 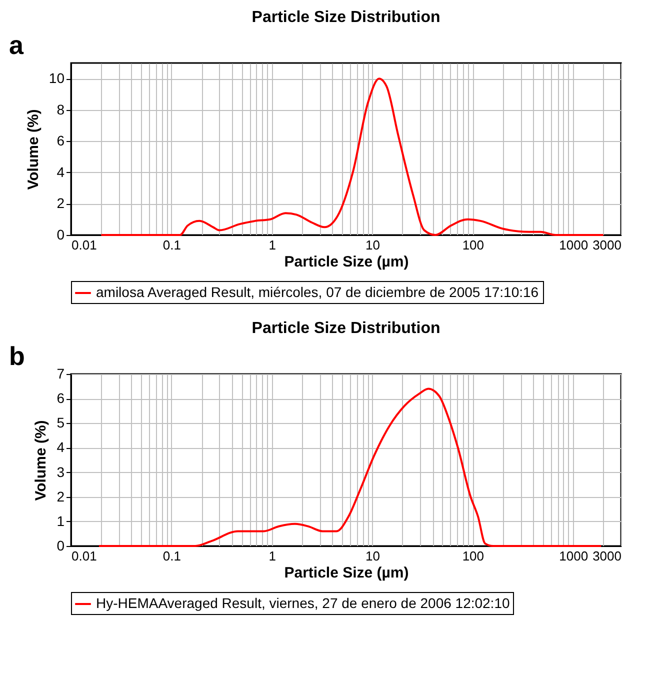 What do you see at coordinates (60, 109) in the screenshot?
I see `y-tick-label: 8` at bounding box center [60, 109].